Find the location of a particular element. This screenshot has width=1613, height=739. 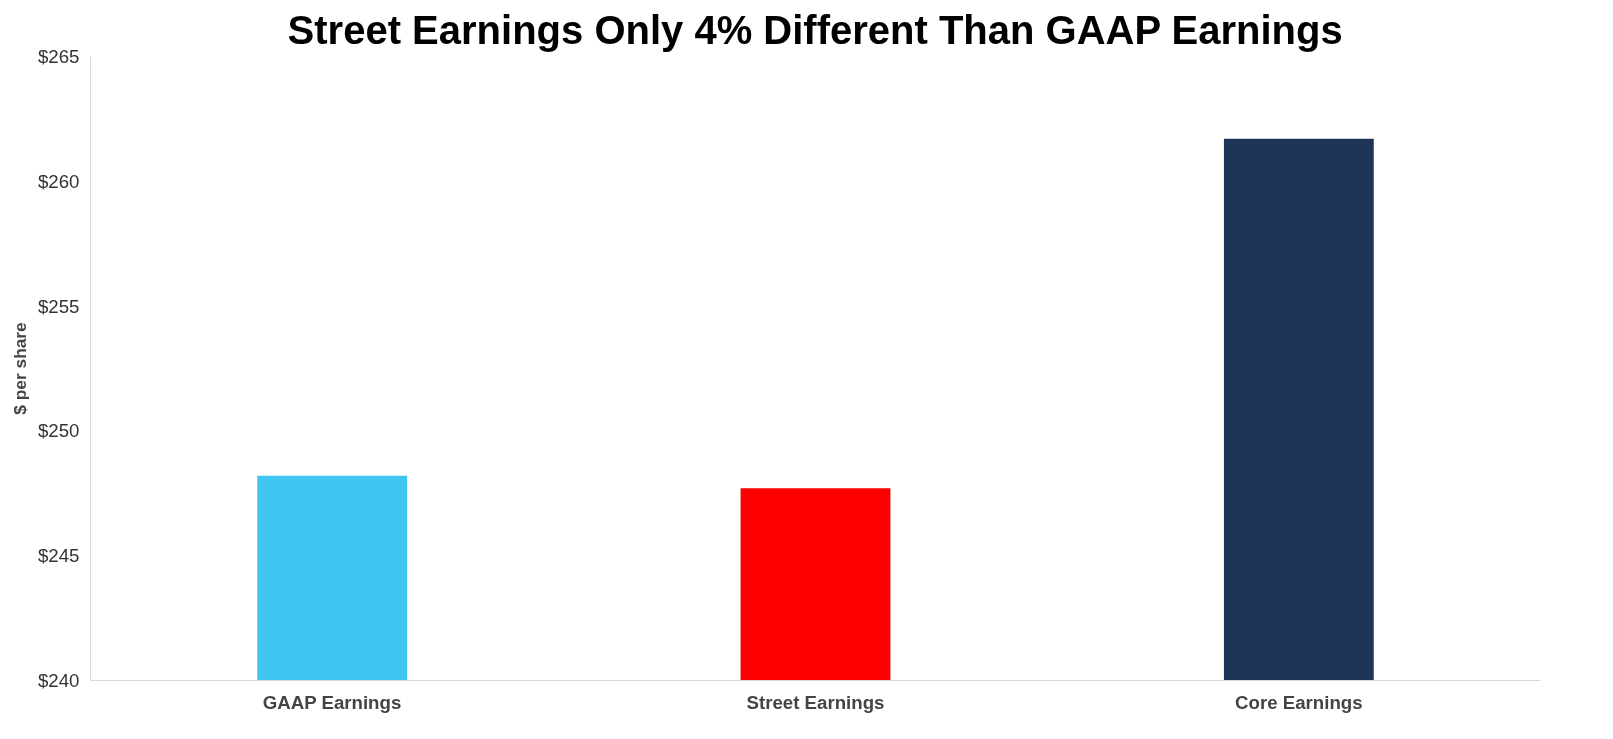

x-tick-label: Street Earnings is located at coordinates (815, 702).